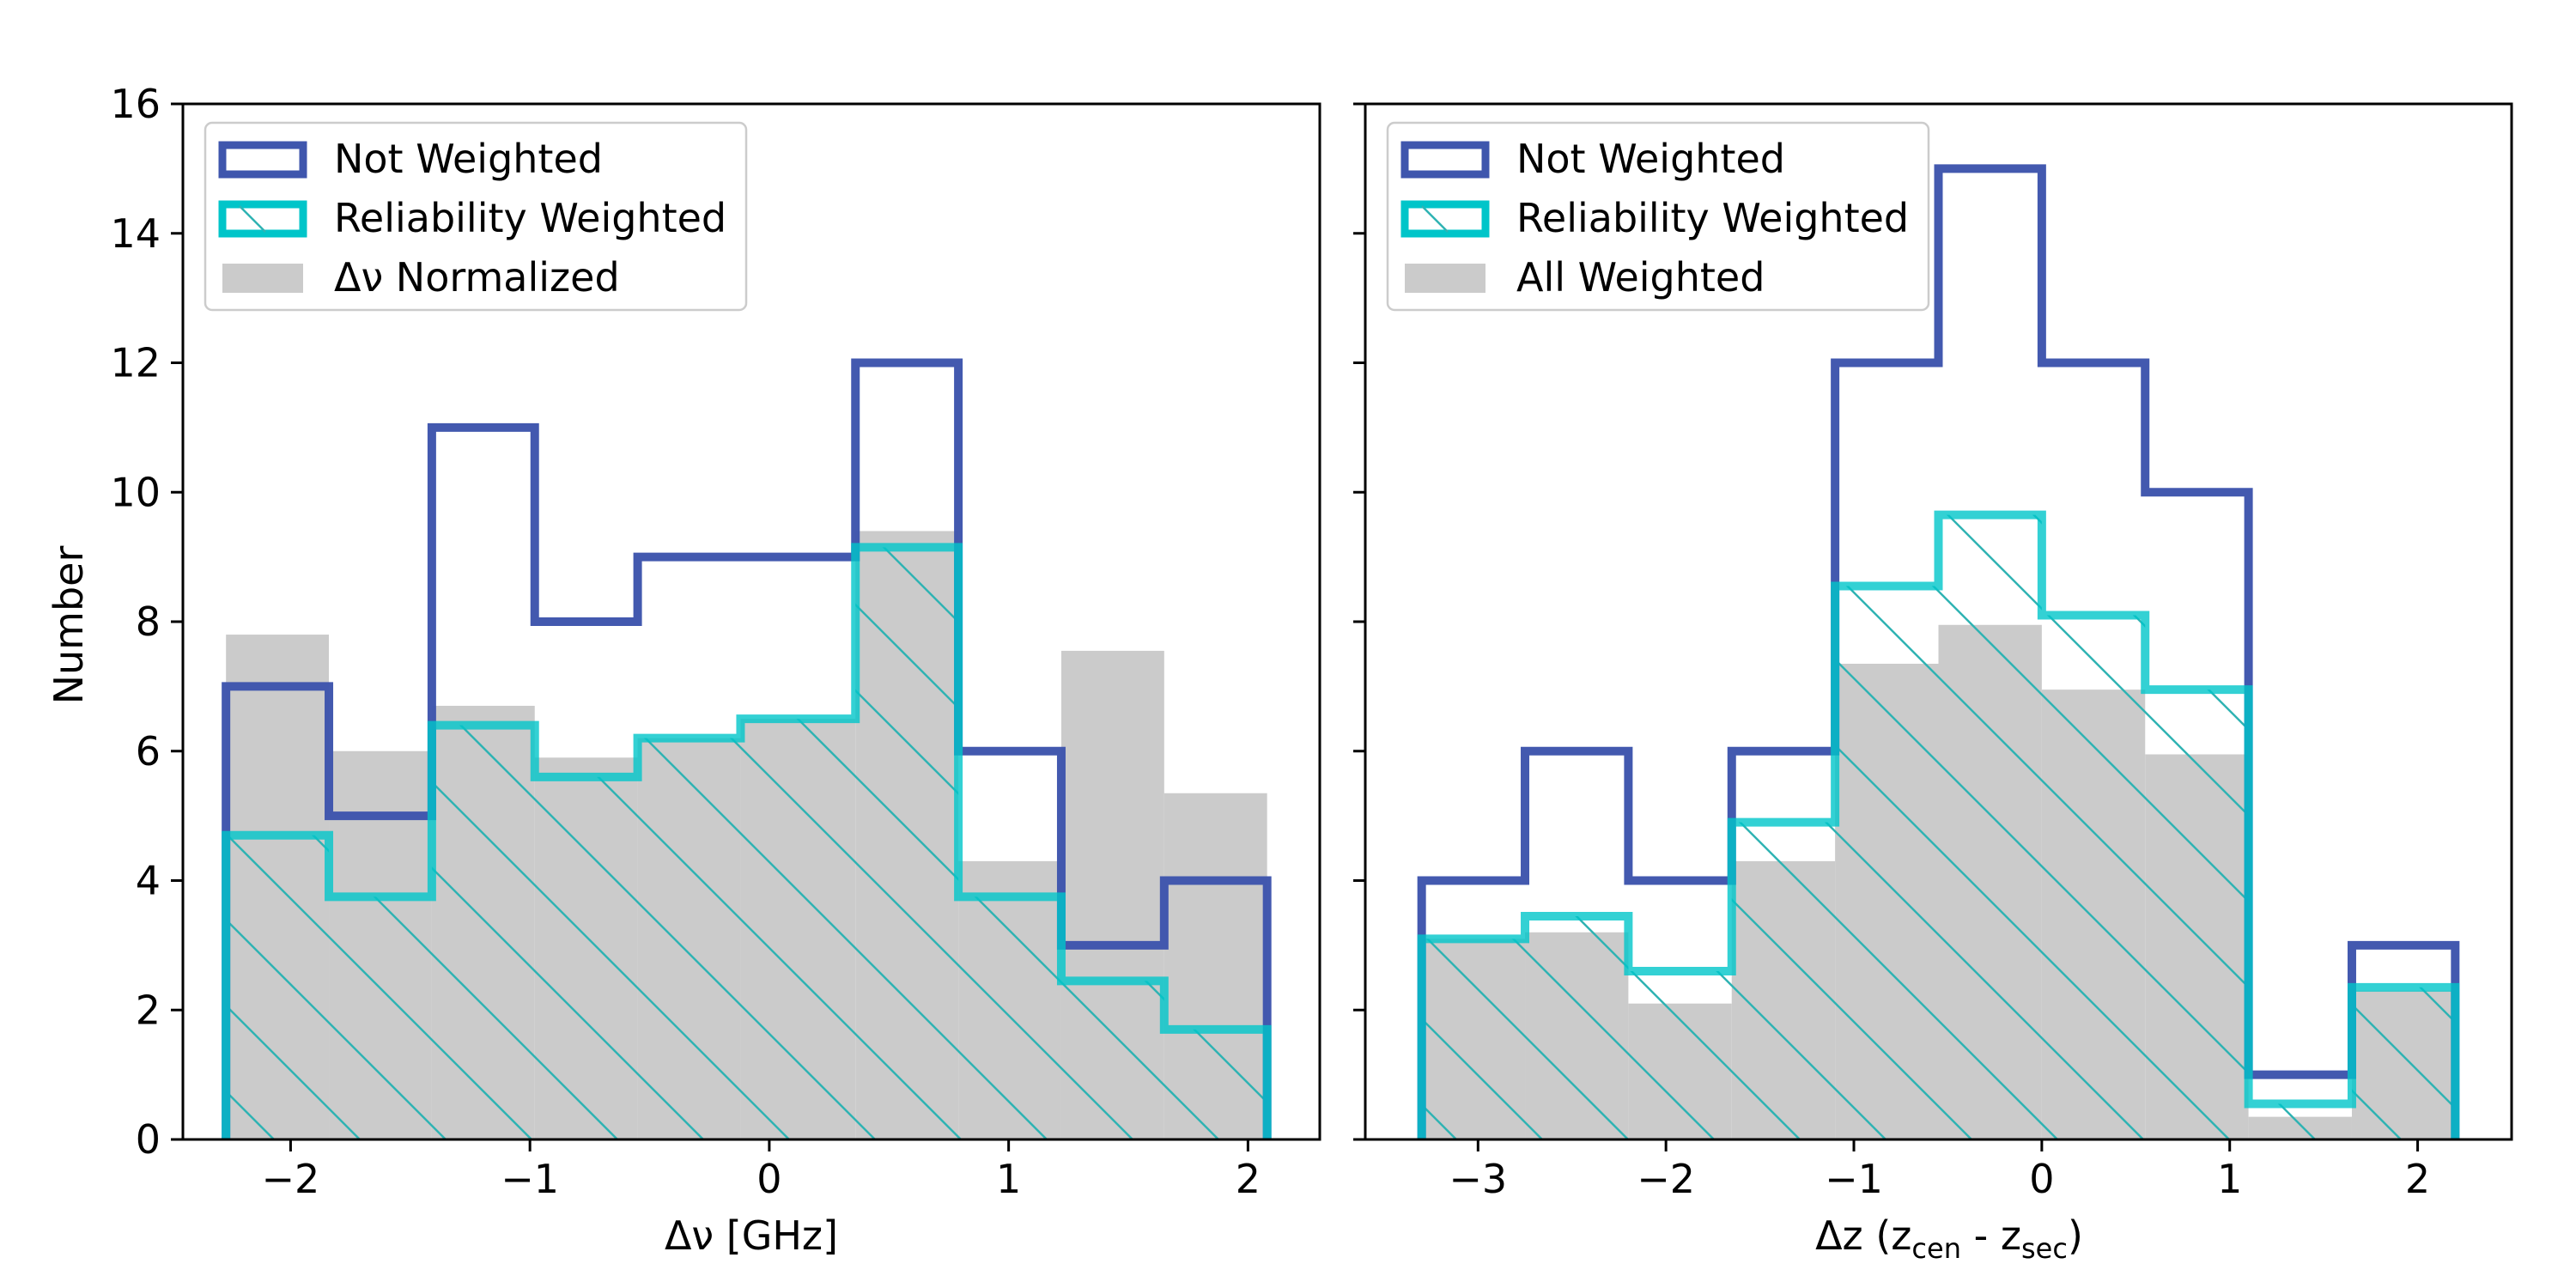  What do you see at coordinates (135, 363) in the screenshot?
I see `y-tick-label: 12` at bounding box center [135, 363].